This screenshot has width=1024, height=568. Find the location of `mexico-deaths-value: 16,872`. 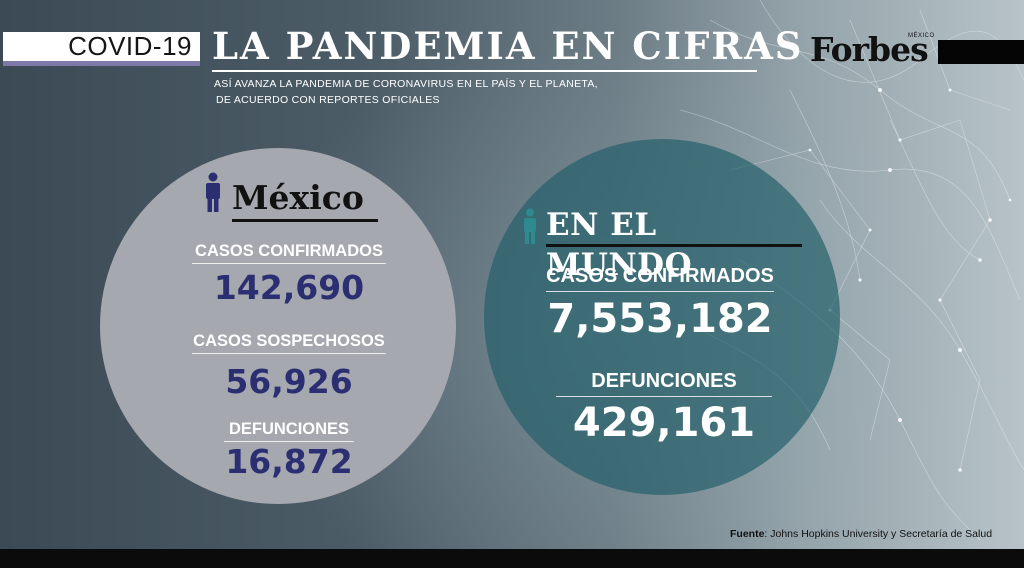

mexico-deaths-value: 16,872 is located at coordinates (289, 461).